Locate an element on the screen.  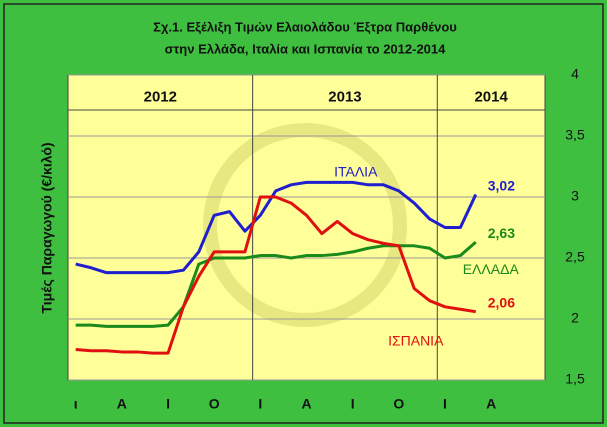
y-tick-label: 2 is located at coordinates (575, 318).